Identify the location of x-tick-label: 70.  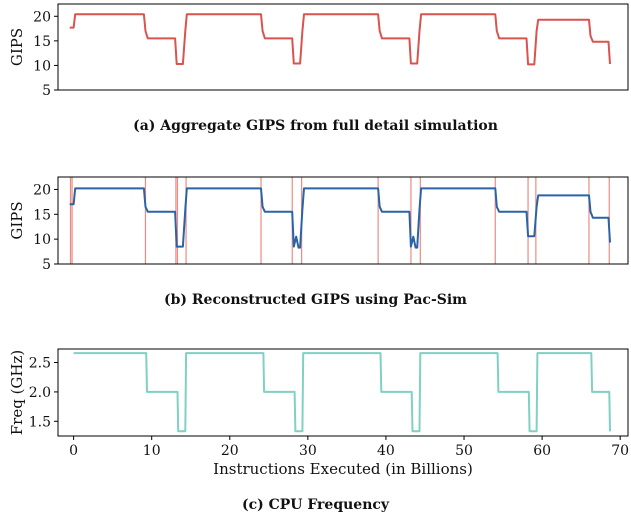
(620, 451).